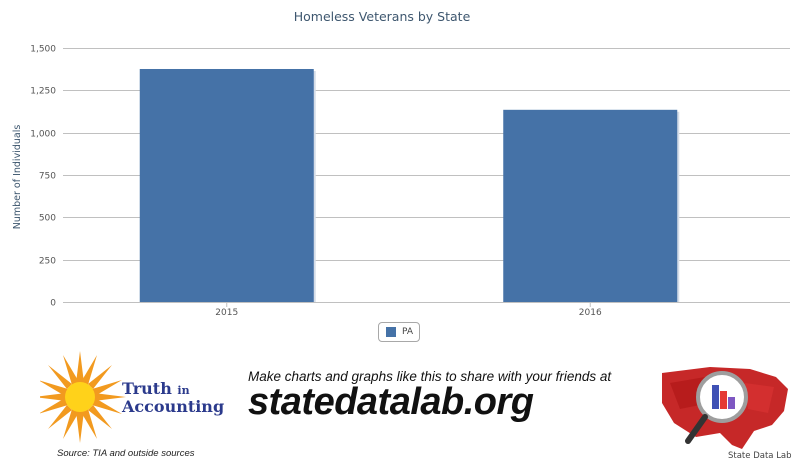 Image resolution: width=800 pixels, height=467 pixels. I want to click on legend-label-pa: PA, so click(408, 332).